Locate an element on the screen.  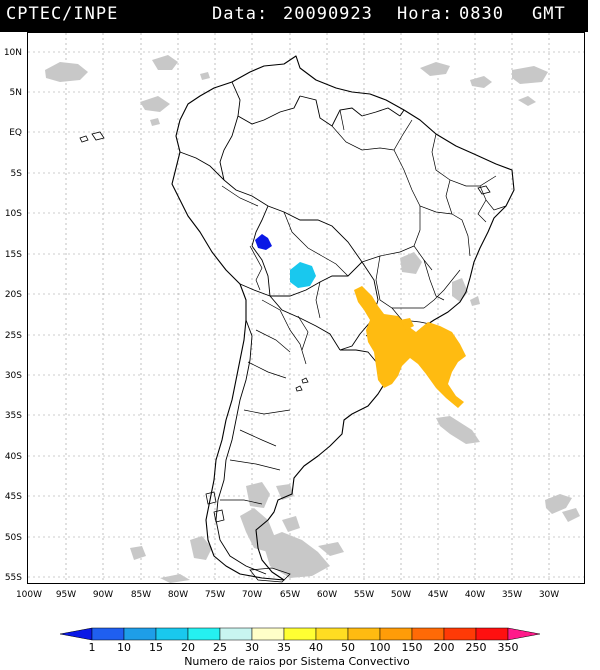
lon-label-55w: 55W is located at coordinates (364, 595).